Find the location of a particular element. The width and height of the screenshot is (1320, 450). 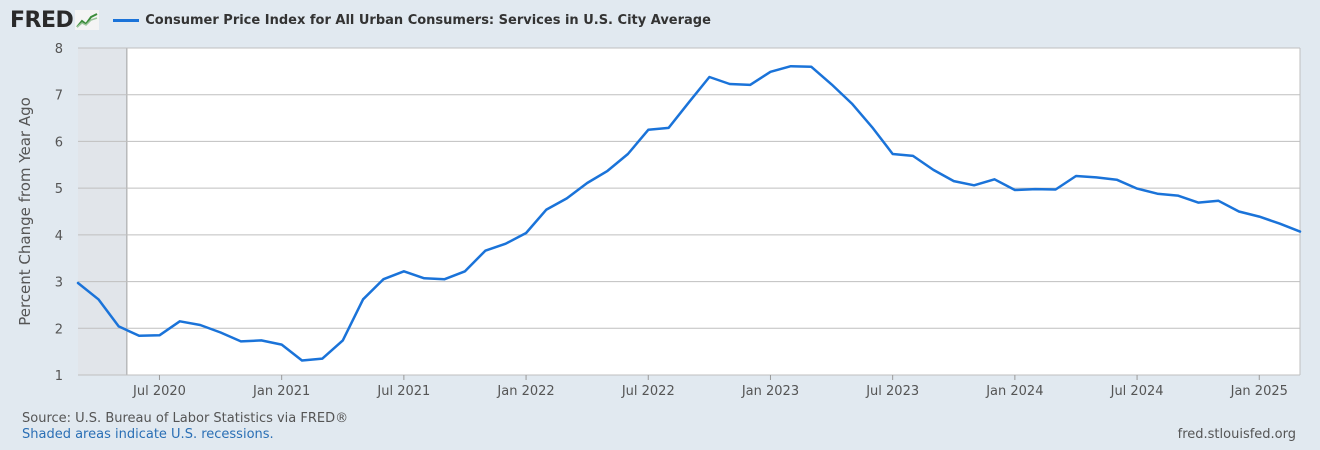

x-tick-label: Jul 2022 is located at coordinates (648, 391).